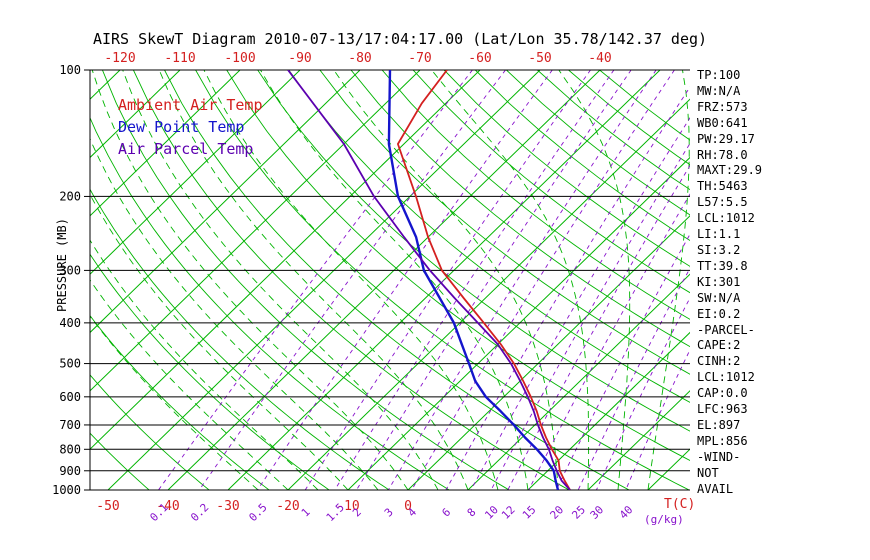 This screenshot has height=560, width=870. Describe the element at coordinates (287, 506) in the screenshot. I see `svg-text: -20` at that location.